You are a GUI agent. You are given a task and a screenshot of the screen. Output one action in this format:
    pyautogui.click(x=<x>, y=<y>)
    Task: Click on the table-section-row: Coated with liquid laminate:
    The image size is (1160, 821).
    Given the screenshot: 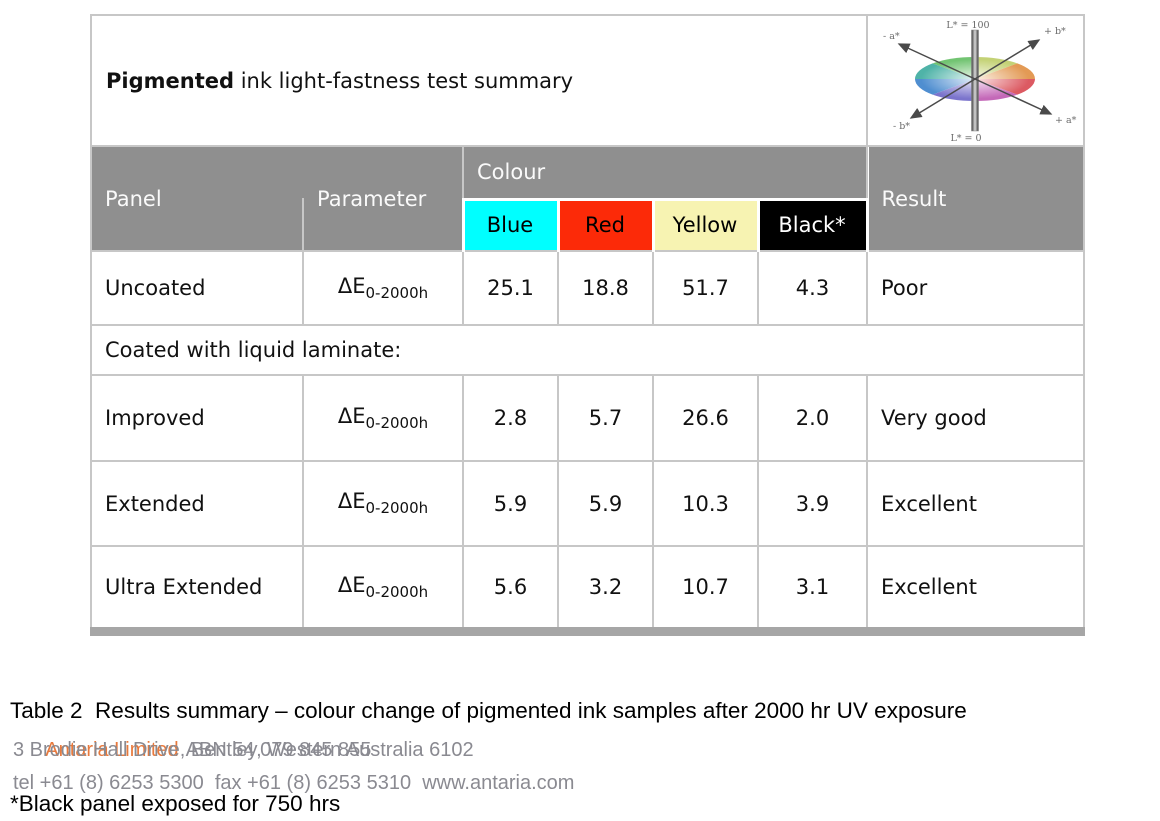 What is the action you would take?
    pyautogui.click(x=587, y=350)
    